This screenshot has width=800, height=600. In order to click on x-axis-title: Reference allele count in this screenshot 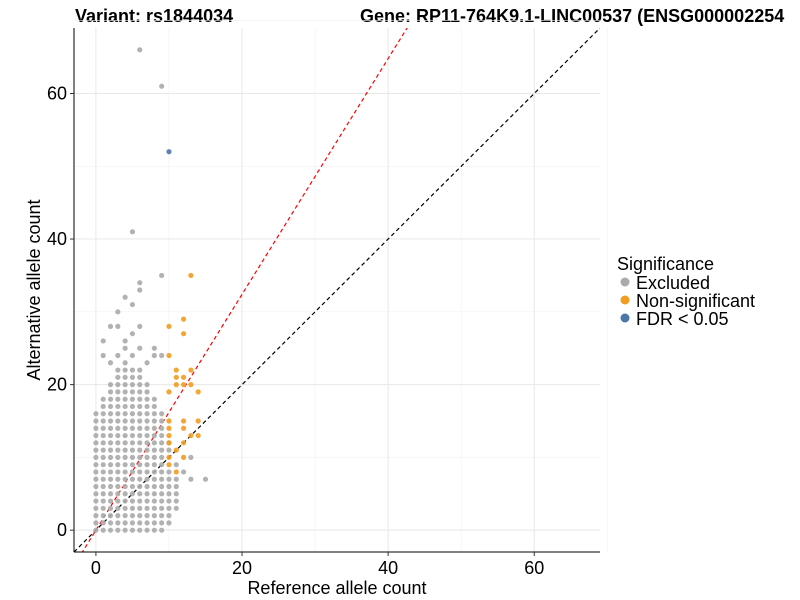, I will do `click(336, 588)`.